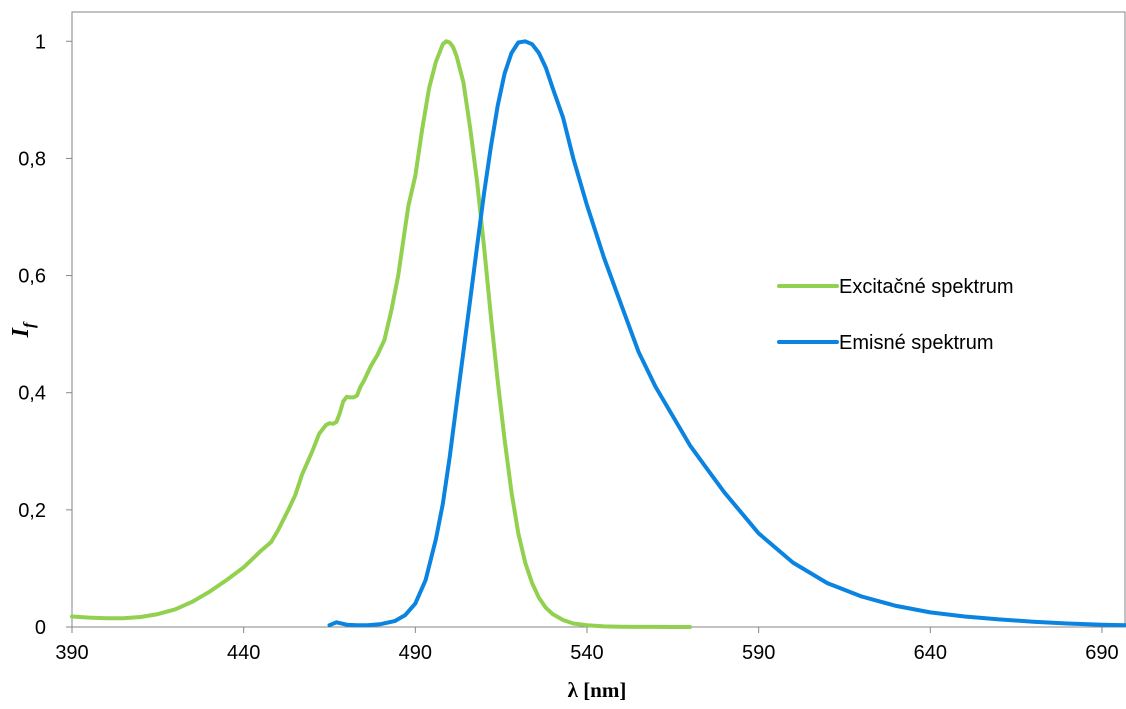 This screenshot has width=1126, height=709. I want to click on x-axis-label: λ [nm], so click(597, 690).